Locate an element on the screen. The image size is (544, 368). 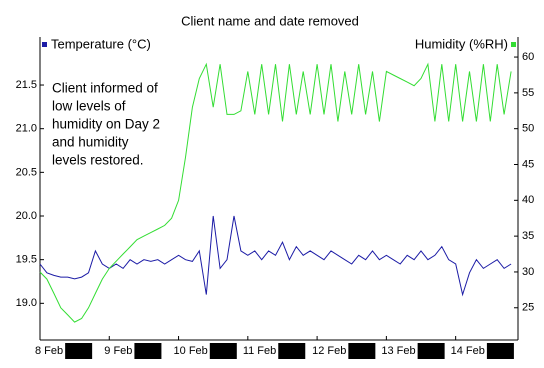
y2-tick-label: 60 is located at coordinates (528, 57).